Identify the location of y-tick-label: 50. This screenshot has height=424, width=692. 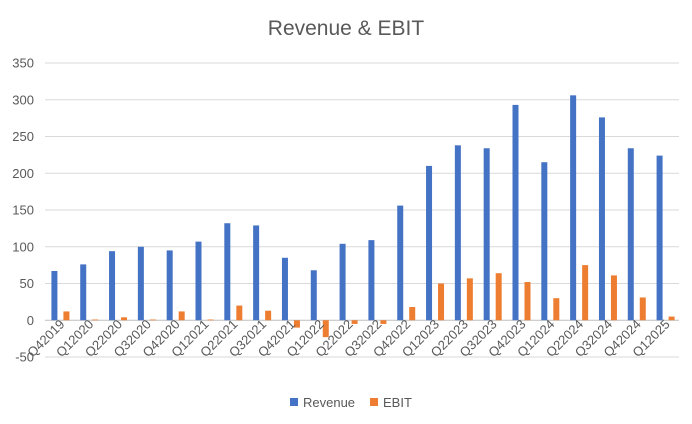
(27, 283).